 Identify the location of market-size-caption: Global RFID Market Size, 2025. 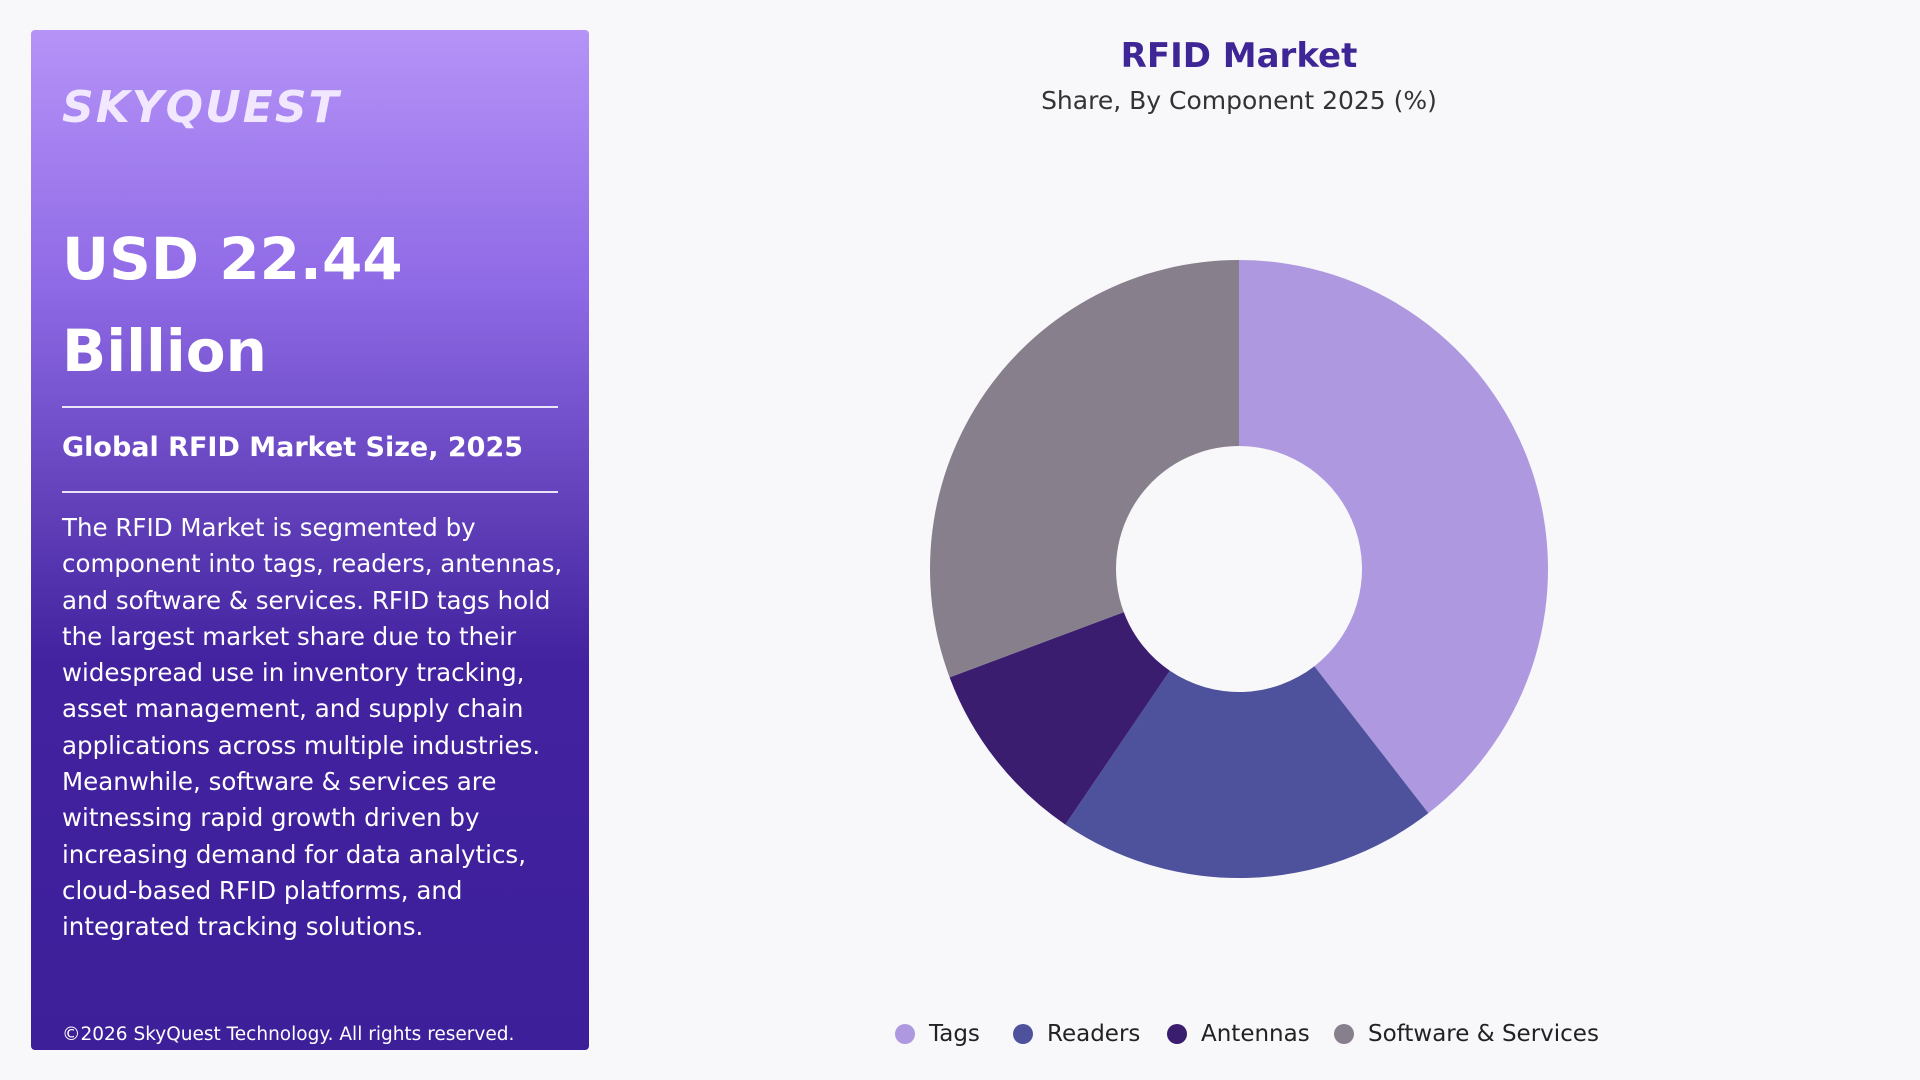
(293, 447).